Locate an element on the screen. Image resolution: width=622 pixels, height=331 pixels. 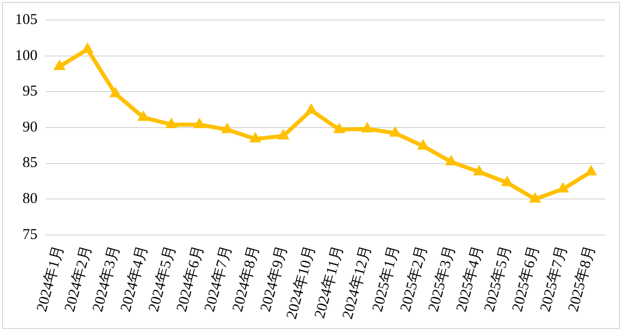
y-tick-label: 90 is located at coordinates (30, 127).